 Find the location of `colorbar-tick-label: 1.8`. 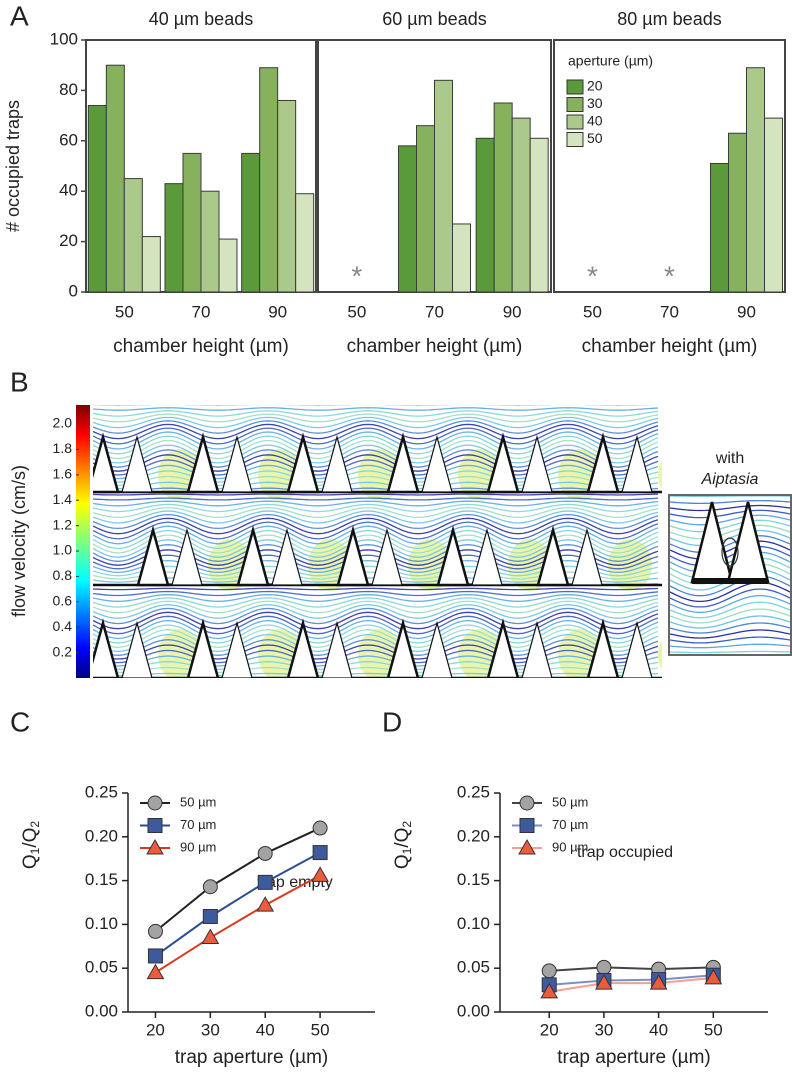

colorbar-tick-label: 1.8 is located at coordinates (63, 448).